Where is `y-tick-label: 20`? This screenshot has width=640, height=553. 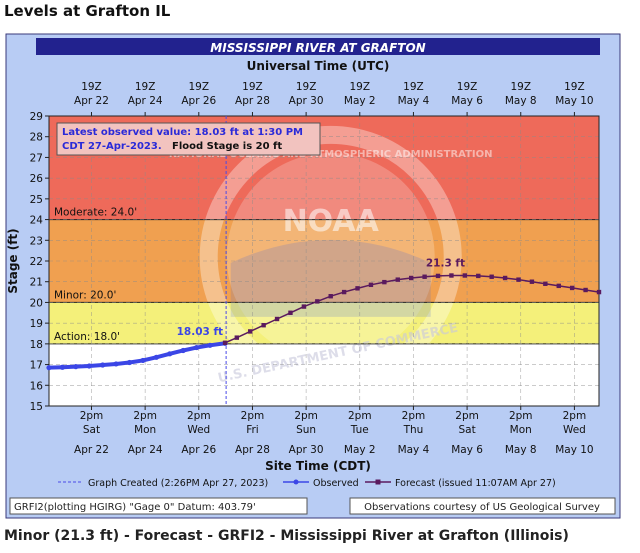 y-tick-label: 20 is located at coordinates (36, 303).